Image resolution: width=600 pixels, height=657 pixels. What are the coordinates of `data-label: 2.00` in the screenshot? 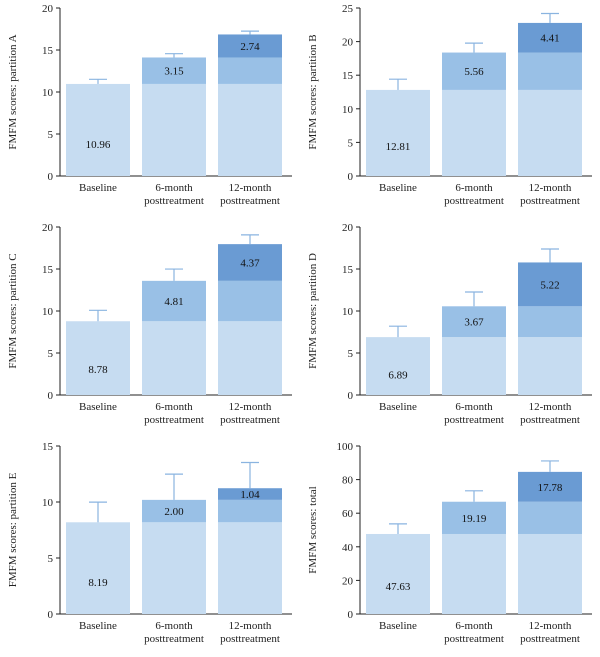 It's located at (174, 512).